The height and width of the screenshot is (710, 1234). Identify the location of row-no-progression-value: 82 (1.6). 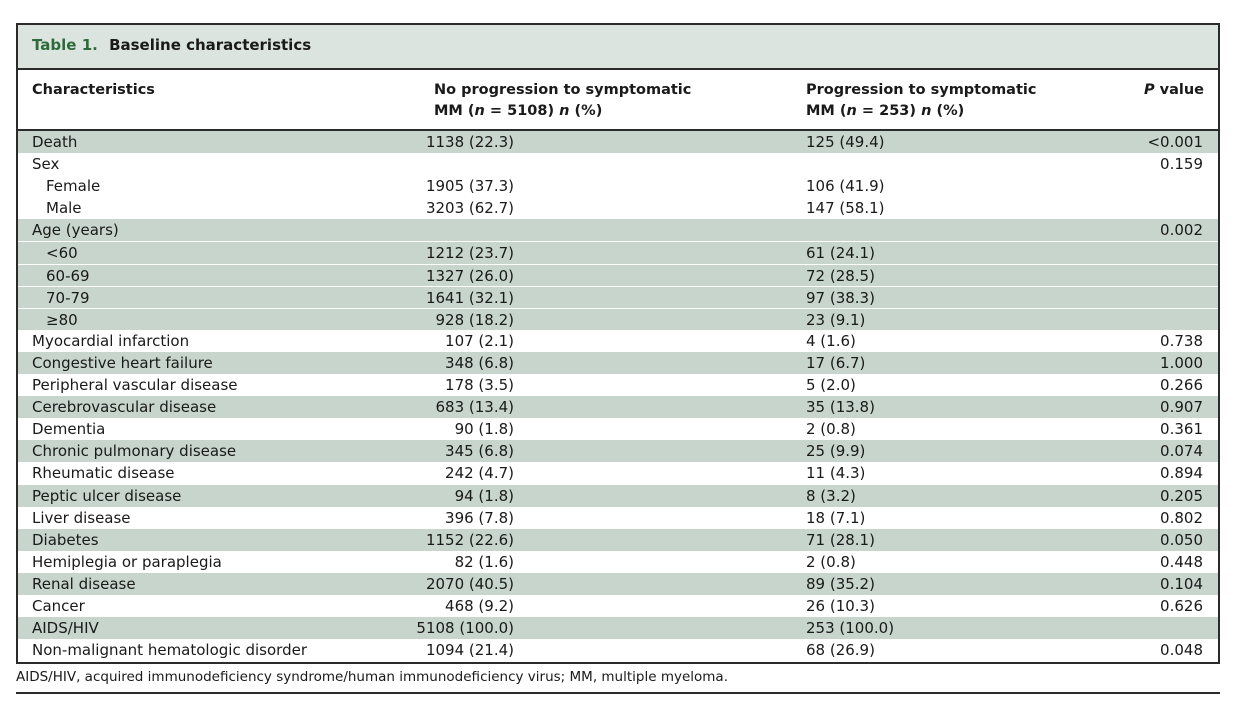
(484, 561).